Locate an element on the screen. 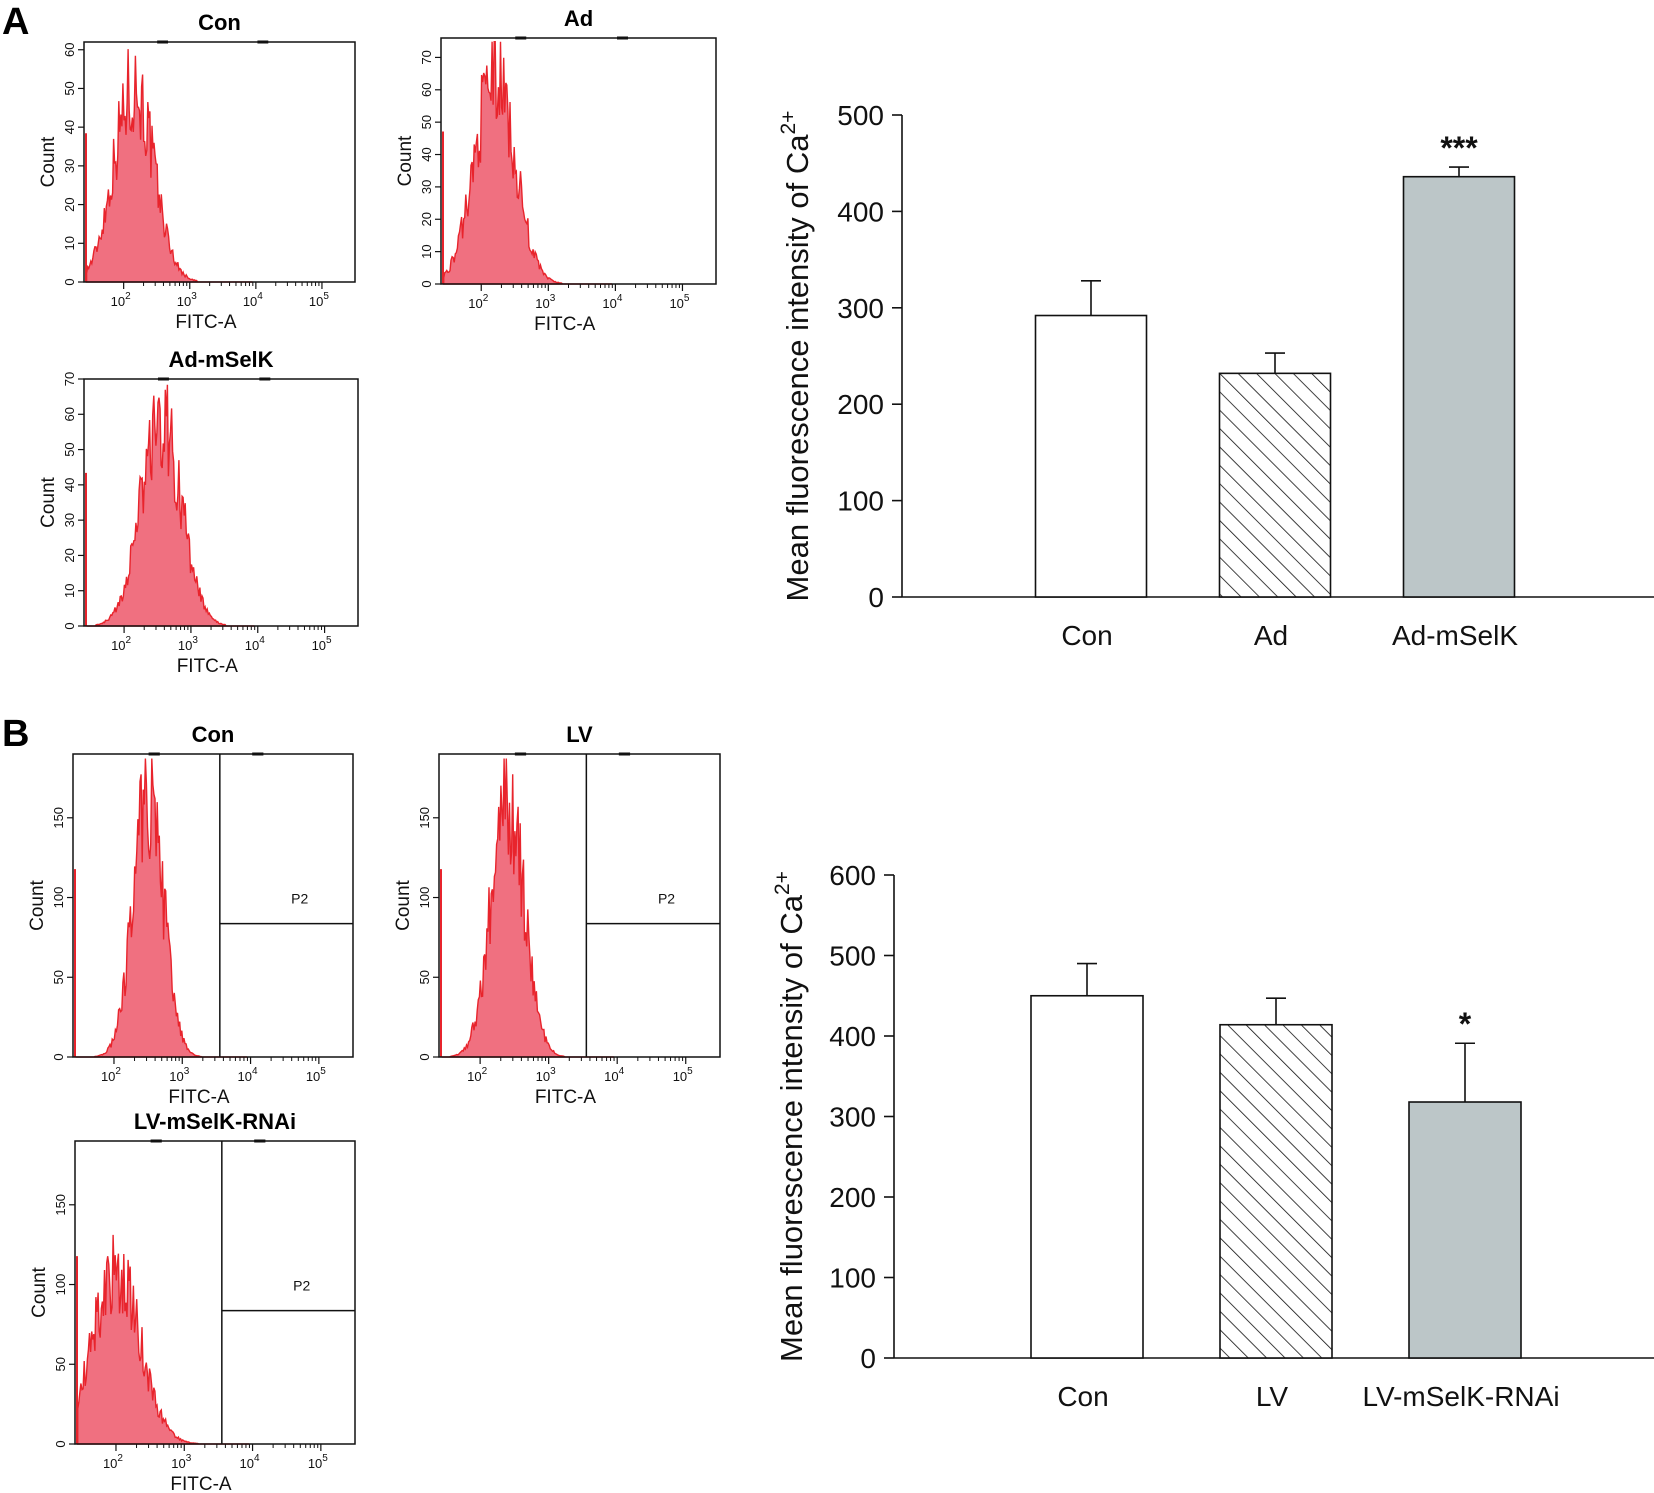 The image size is (1654, 1493). bar-lv-mselk-rnai is located at coordinates (1465, 1230).